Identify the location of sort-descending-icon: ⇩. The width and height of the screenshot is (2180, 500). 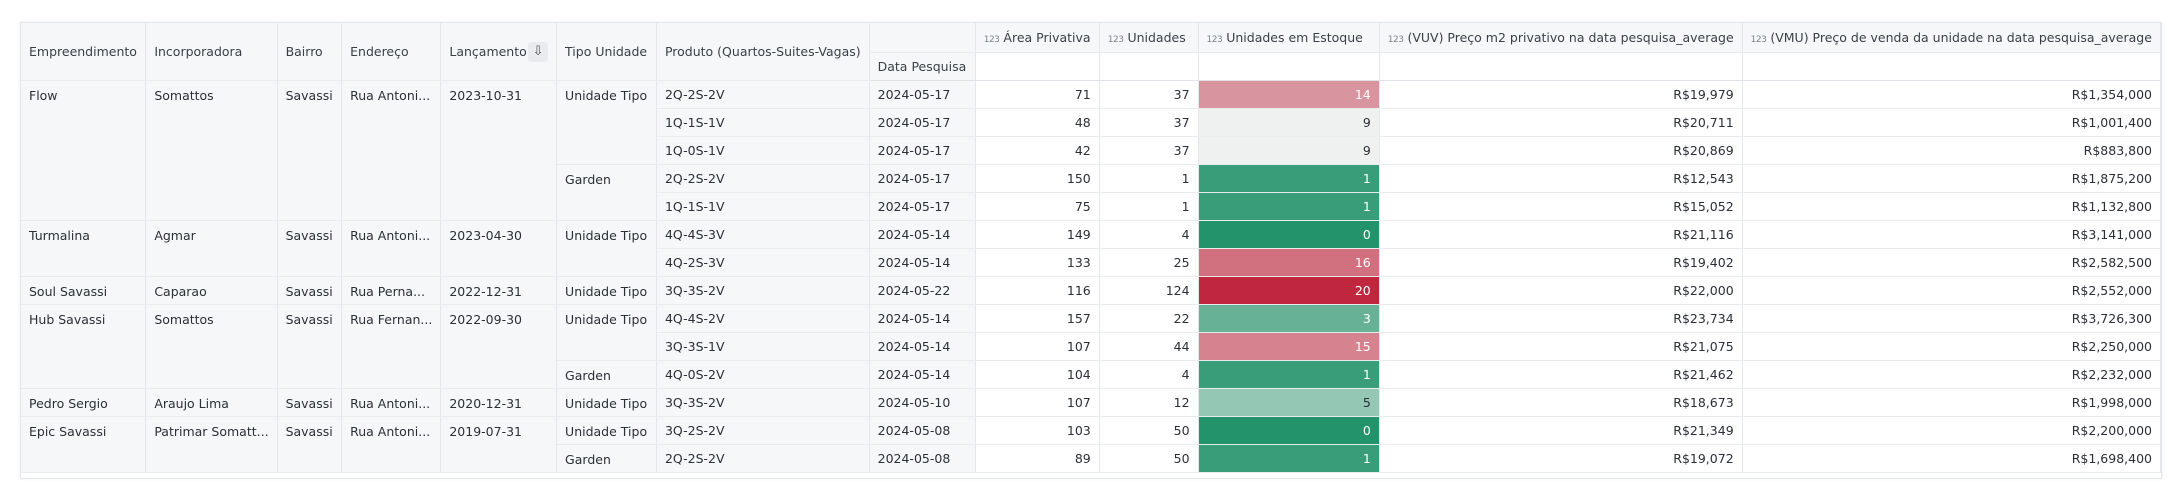
(538, 51).